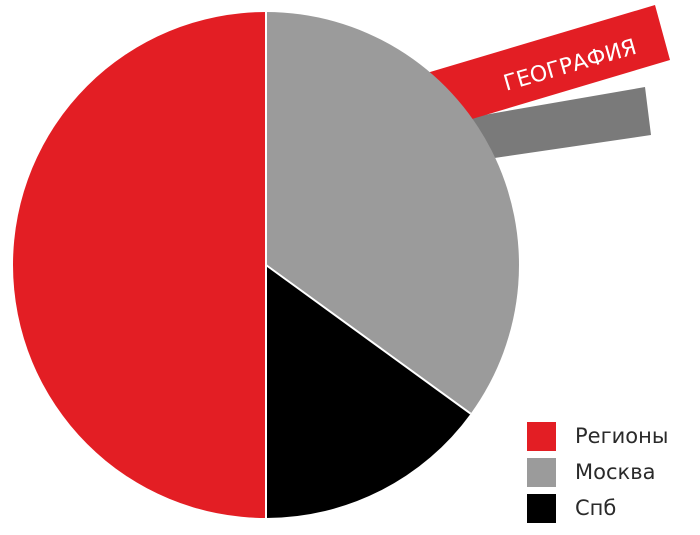  What do you see at coordinates (541, 472) in the screenshot?
I see `legend-swatch-moscow` at bounding box center [541, 472].